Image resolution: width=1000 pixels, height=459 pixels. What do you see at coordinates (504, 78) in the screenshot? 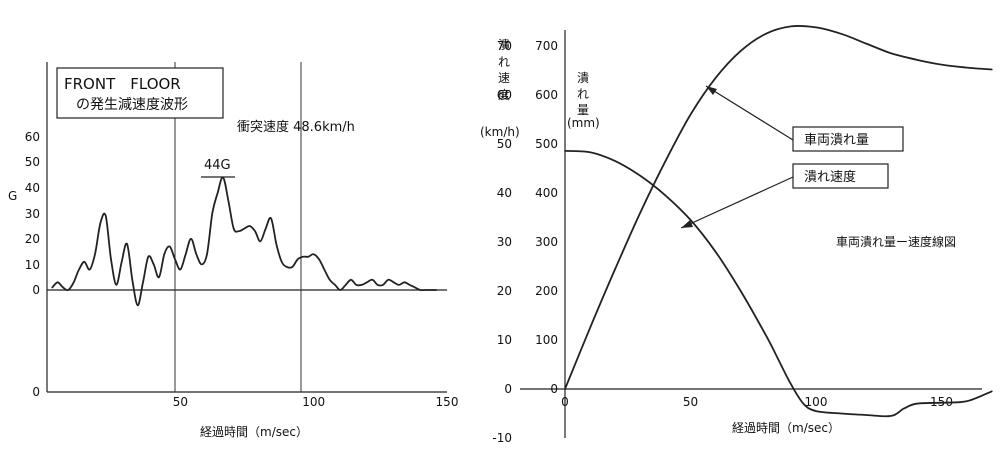
I see `crush-speed-axis-label-part: 速` at bounding box center [504, 78].